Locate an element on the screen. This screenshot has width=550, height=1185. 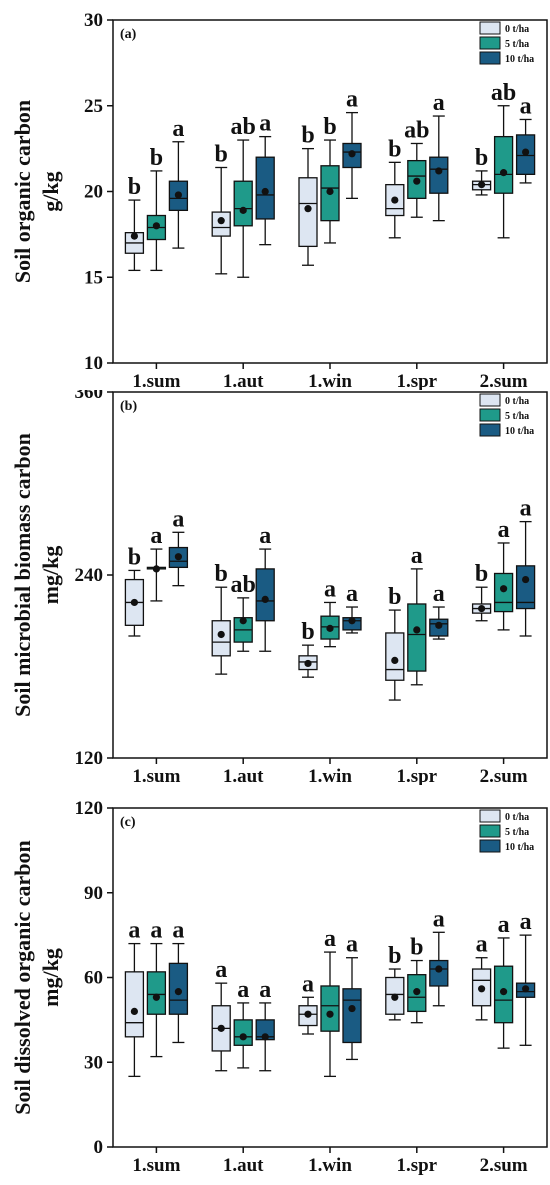
y-axis-label: mg/kg is located at coordinates (50, 575).